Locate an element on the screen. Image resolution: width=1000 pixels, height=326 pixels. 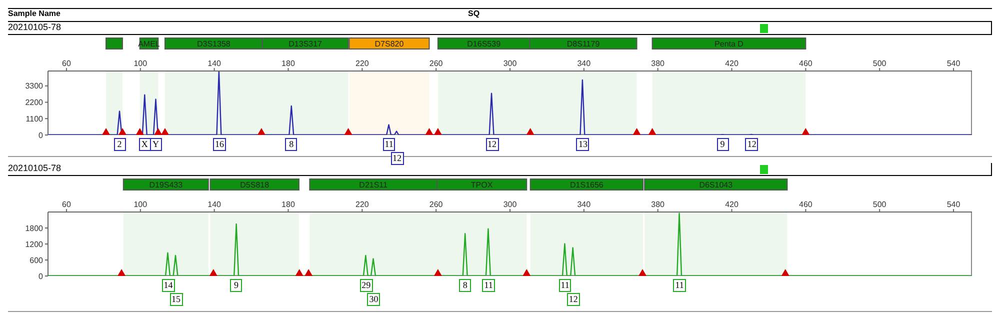
annotation: 13 is located at coordinates (583, 144).